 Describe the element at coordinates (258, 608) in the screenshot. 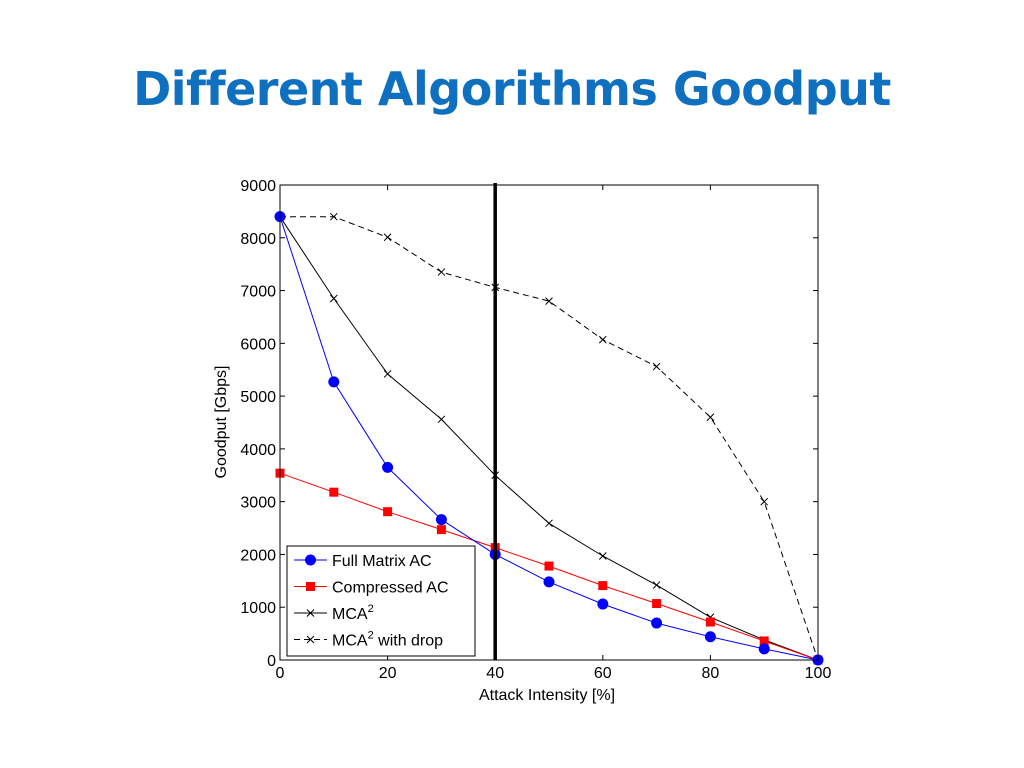

I see `y-tick-label: 1000` at that location.